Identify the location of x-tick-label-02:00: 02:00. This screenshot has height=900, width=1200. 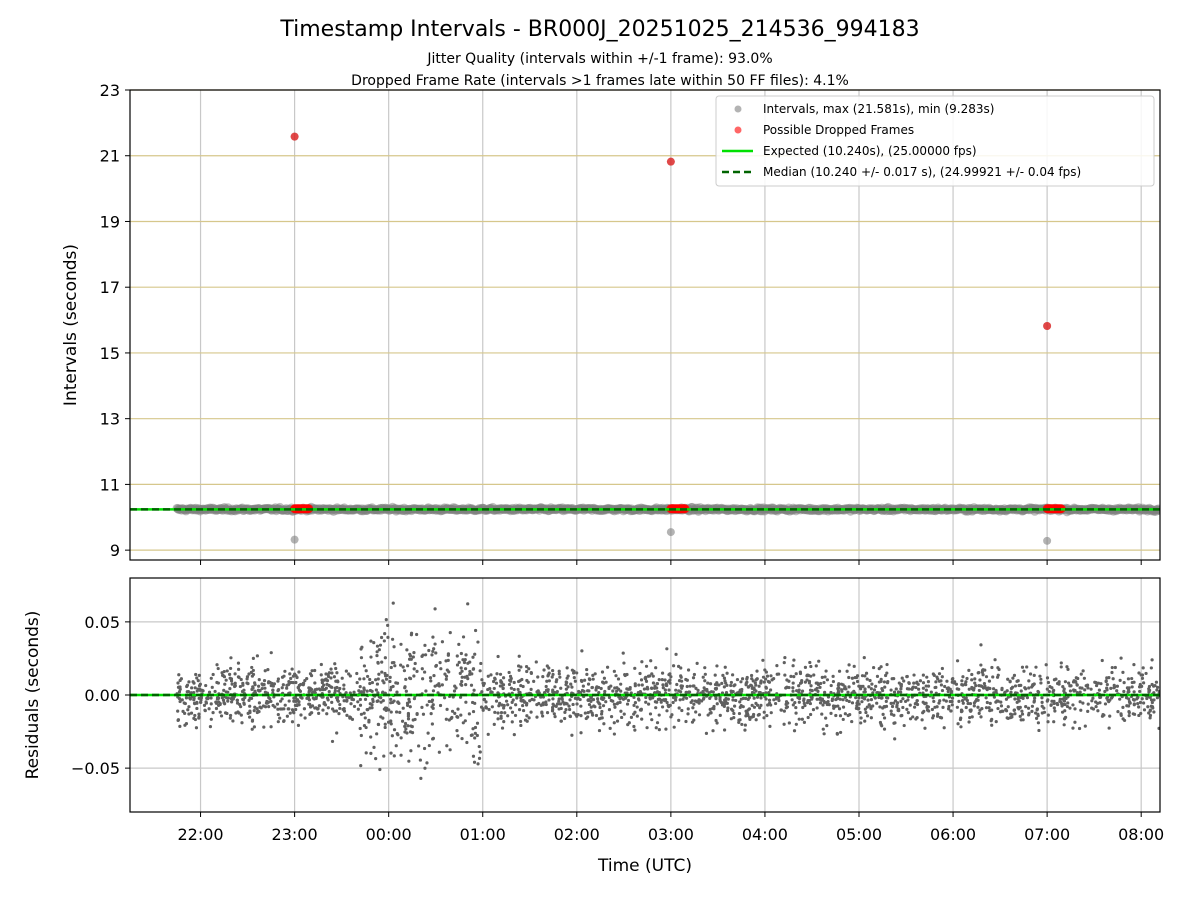
(577, 834).